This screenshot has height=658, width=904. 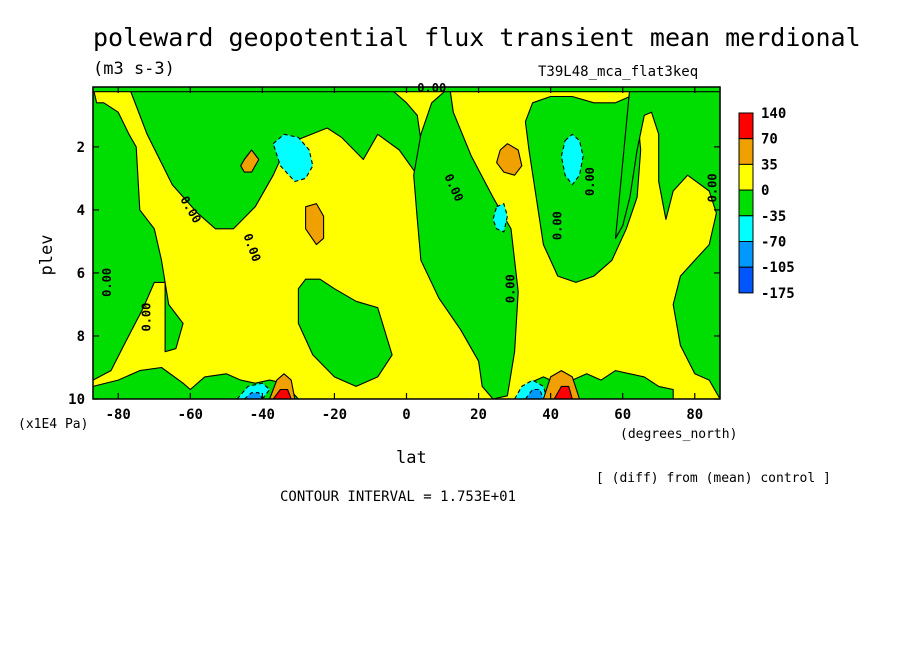 I want to click on region-orange-south-mid, so click(x=315, y=224).